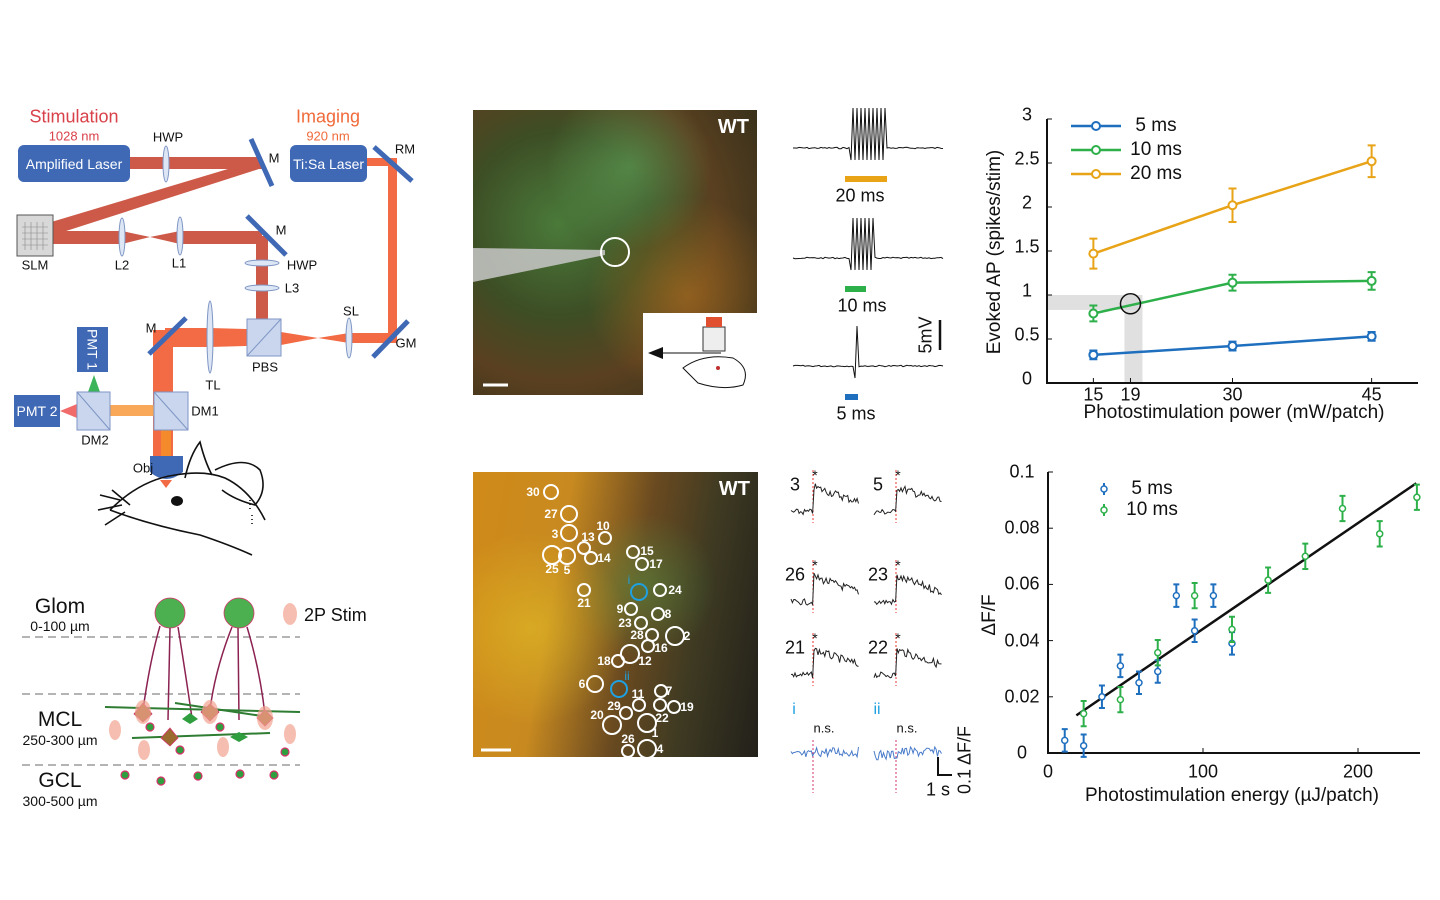  What do you see at coordinates (167, 336) in the screenshot?
I see `mirror-m3` at bounding box center [167, 336].